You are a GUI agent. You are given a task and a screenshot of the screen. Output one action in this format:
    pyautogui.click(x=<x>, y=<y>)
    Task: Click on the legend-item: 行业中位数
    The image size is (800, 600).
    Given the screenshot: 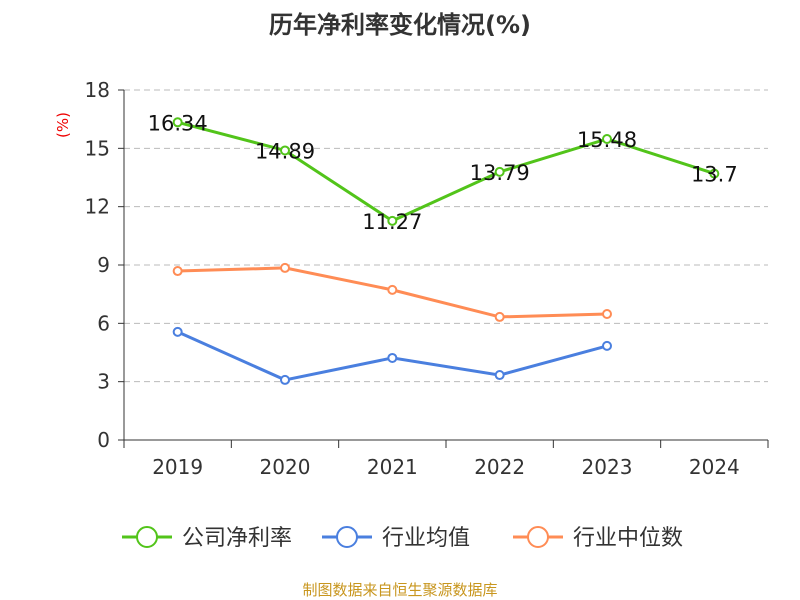 What is the action you would take?
    pyautogui.click(x=628, y=538)
    